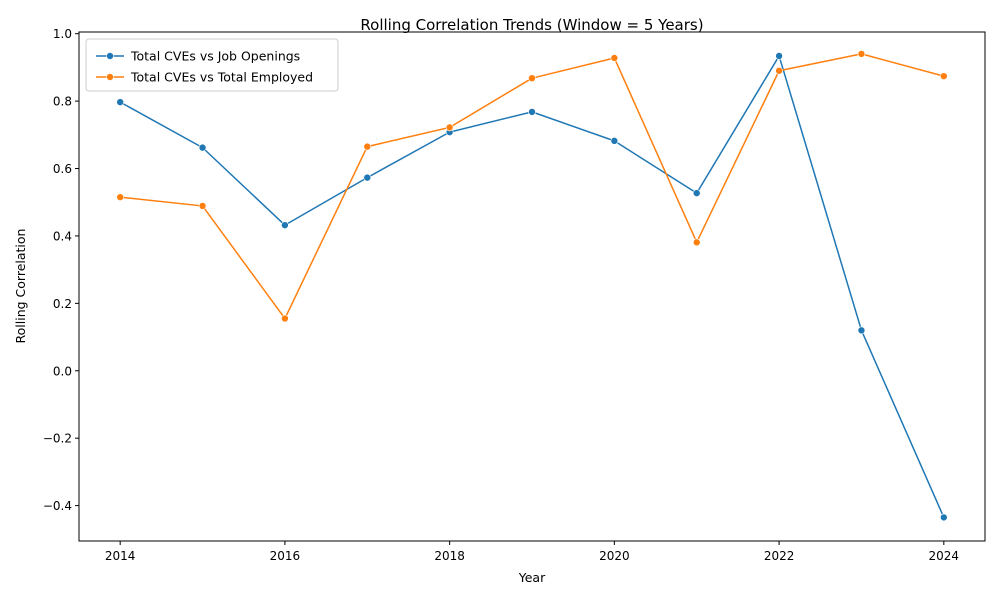 The height and width of the screenshot is (604, 1000). Describe the element at coordinates (61, 270) in the screenshot. I see `y-axis: −0.4 −0.2 0.0 0.2 0.4 0.6 0.8 1.0` at that location.